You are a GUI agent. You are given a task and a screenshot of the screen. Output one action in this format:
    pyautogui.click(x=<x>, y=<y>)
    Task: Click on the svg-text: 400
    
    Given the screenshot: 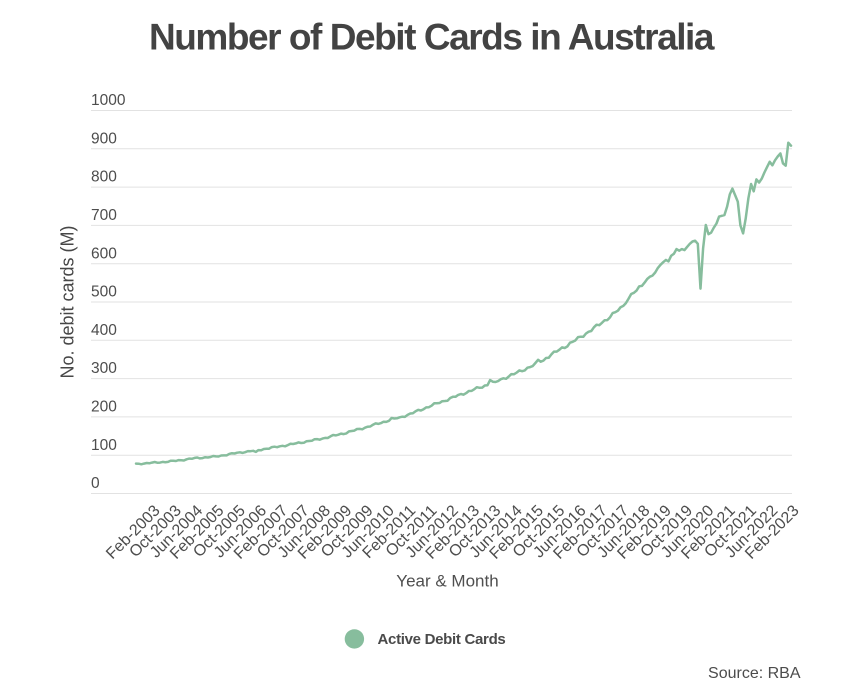 What is the action you would take?
    pyautogui.click(x=104, y=330)
    